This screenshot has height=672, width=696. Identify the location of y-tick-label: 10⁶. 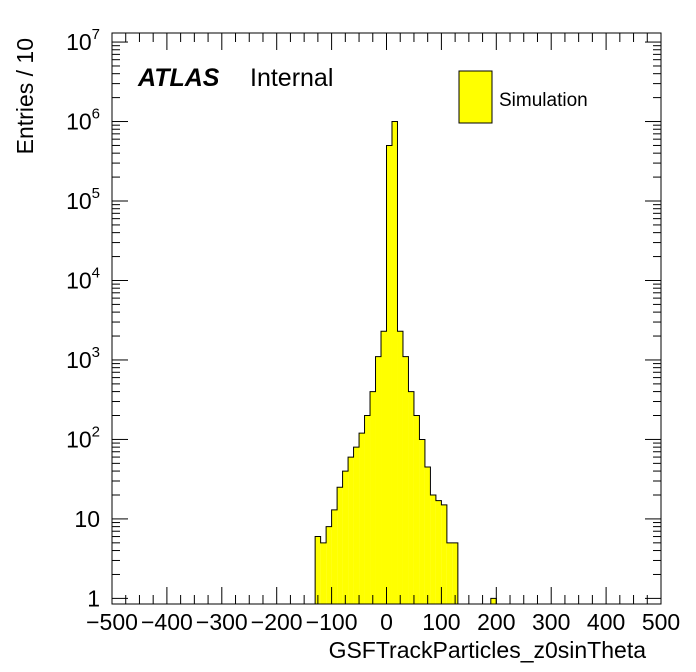
(83, 120).